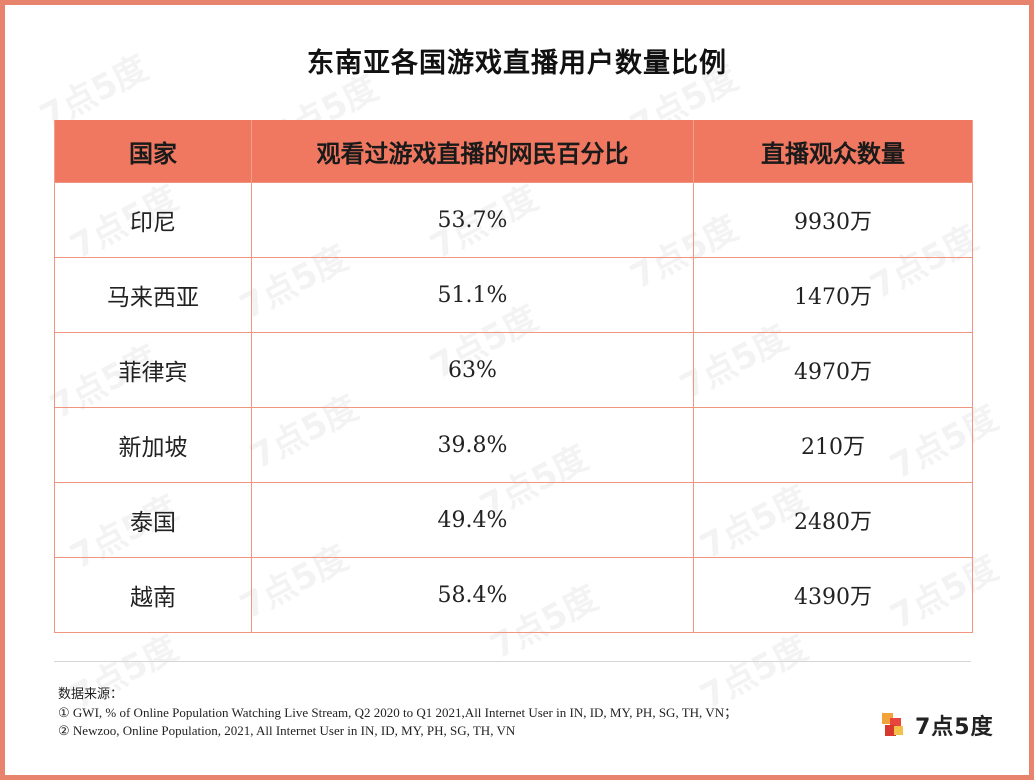 This screenshot has height=780, width=1034. I want to click on cell-percent: 51.1%, so click(472, 295).